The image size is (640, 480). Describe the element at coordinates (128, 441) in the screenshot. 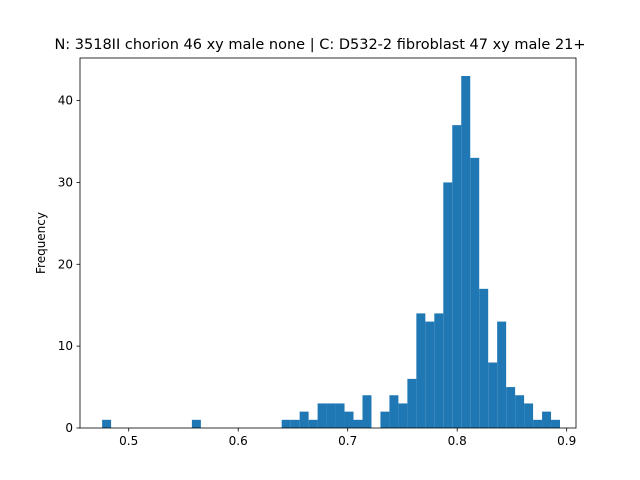

I see `x-tick-label: 0.5` at that location.